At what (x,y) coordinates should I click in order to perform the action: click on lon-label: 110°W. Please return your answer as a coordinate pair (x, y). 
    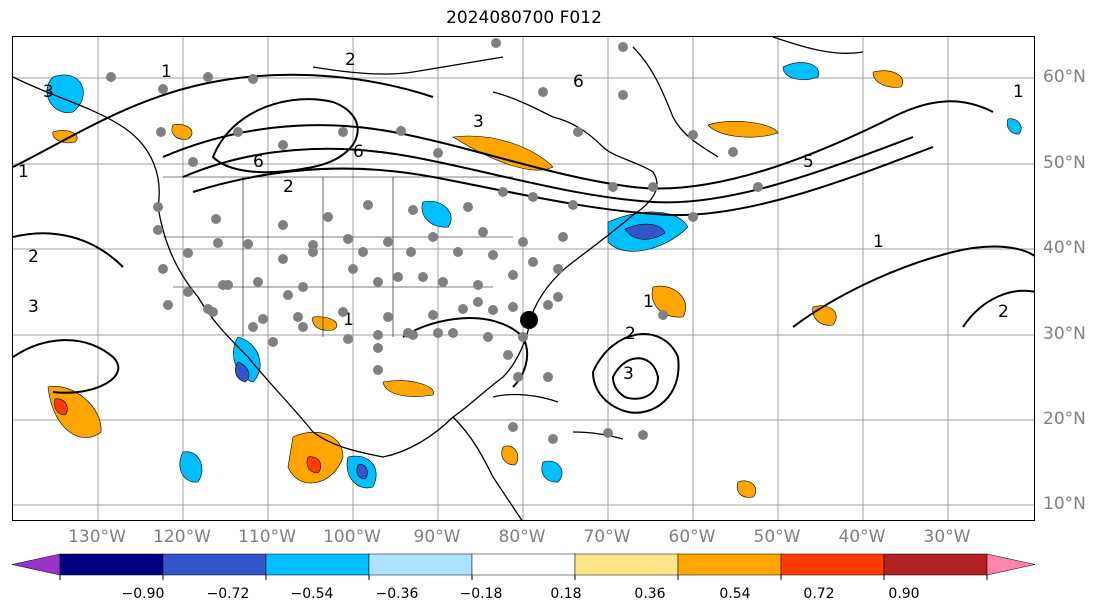
    Looking at the image, I should click on (267, 537).